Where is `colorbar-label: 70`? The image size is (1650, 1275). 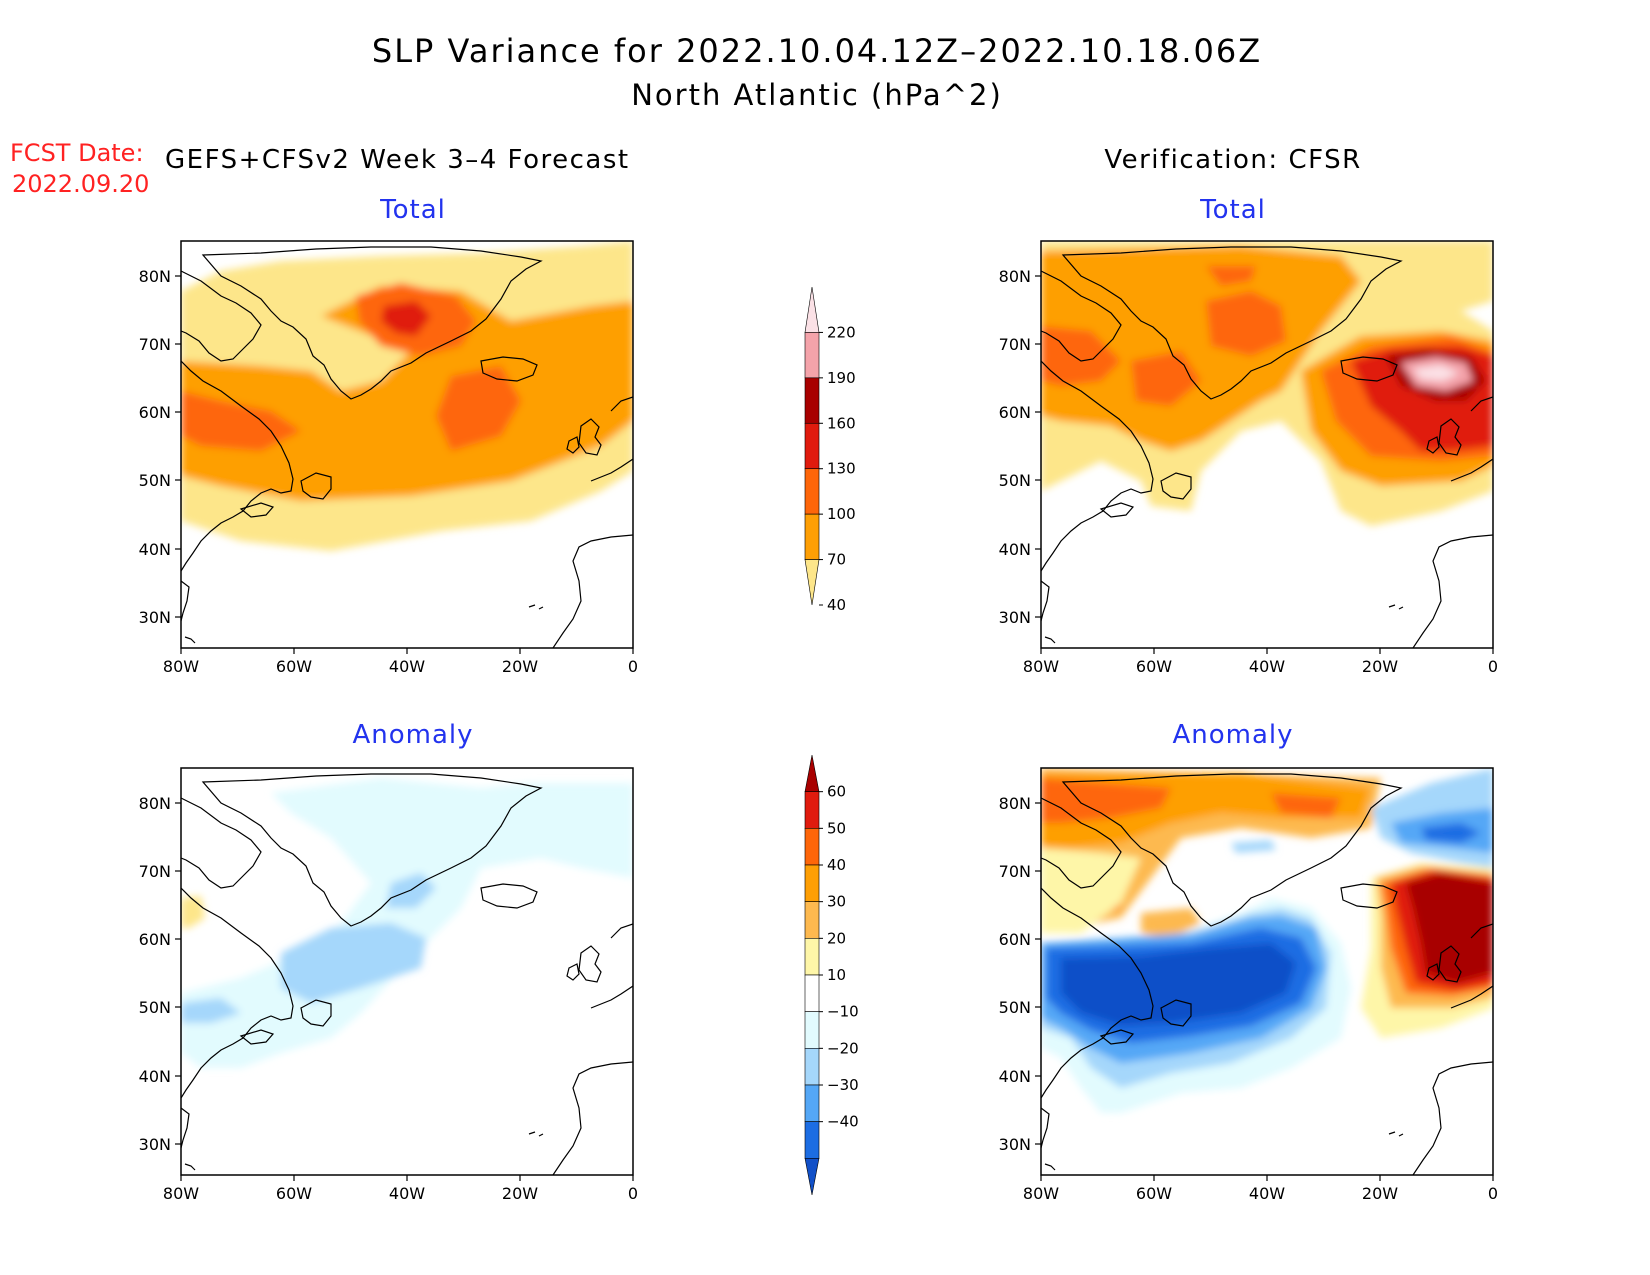 colorbar-label: 70 is located at coordinates (836, 560).